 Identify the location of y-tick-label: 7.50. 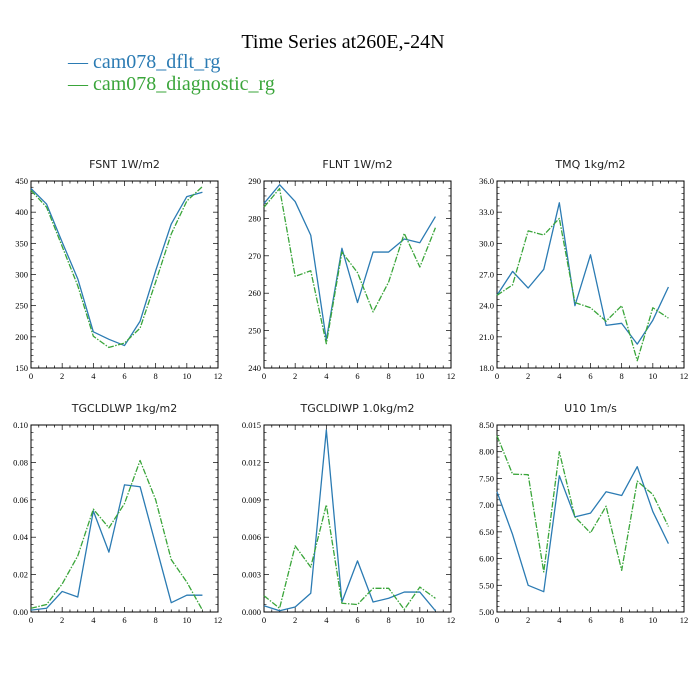
(486, 478).